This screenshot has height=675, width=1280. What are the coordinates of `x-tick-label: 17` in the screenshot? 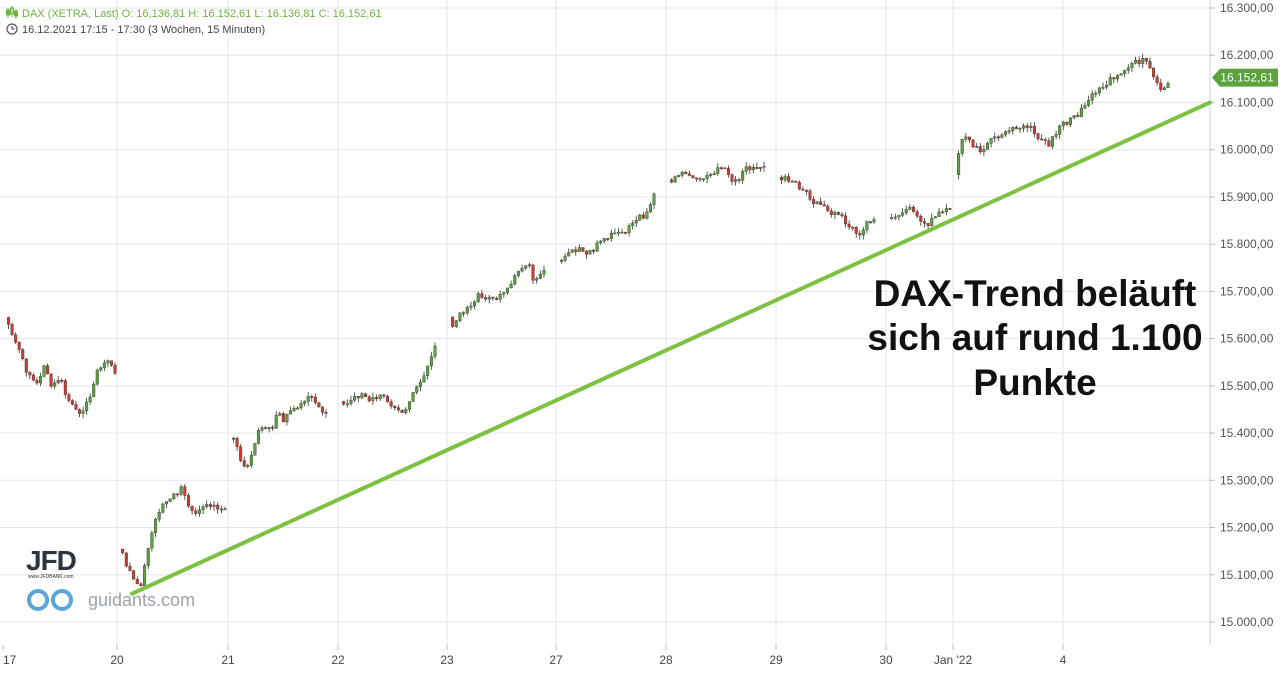 It's located at (10, 660).